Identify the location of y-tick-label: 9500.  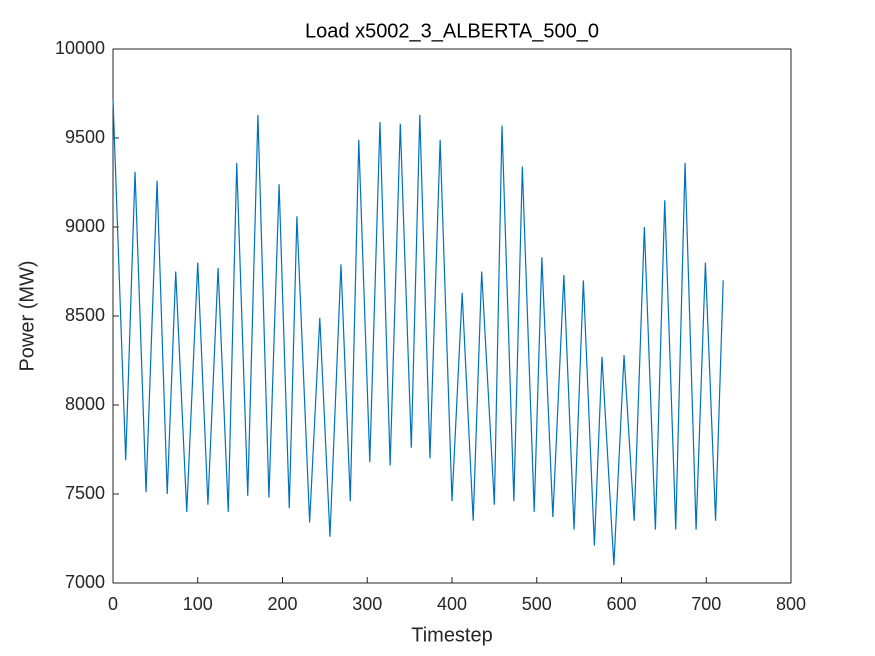
(85, 137).